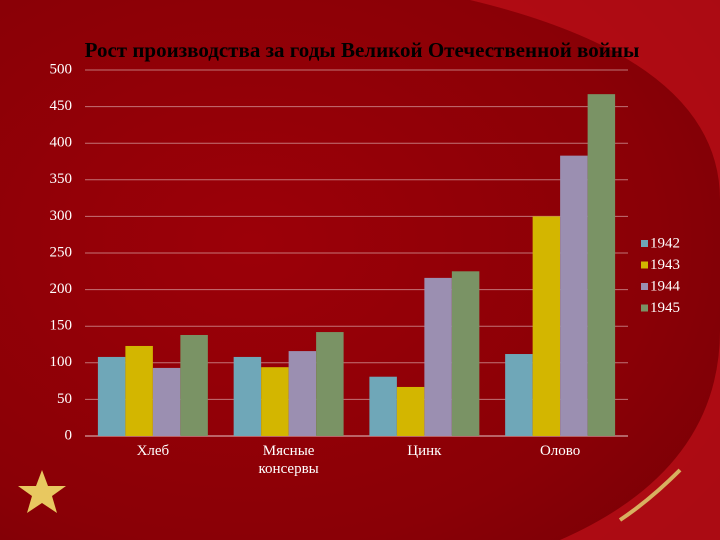  I want to click on y-tick-label: 450, so click(61, 106).